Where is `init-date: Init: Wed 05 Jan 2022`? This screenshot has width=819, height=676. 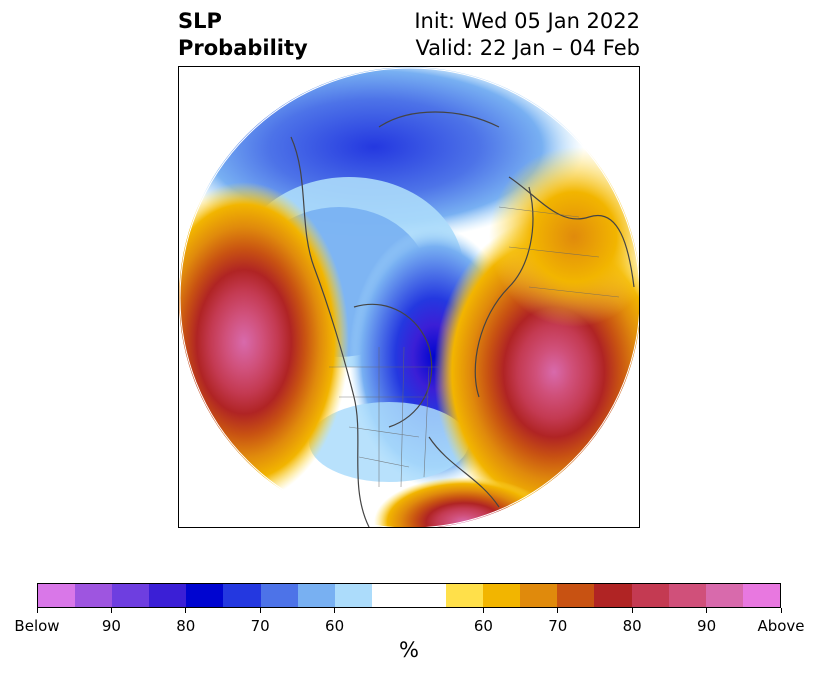 init-date: Init: Wed 05 Jan 2022 is located at coordinates (527, 21).